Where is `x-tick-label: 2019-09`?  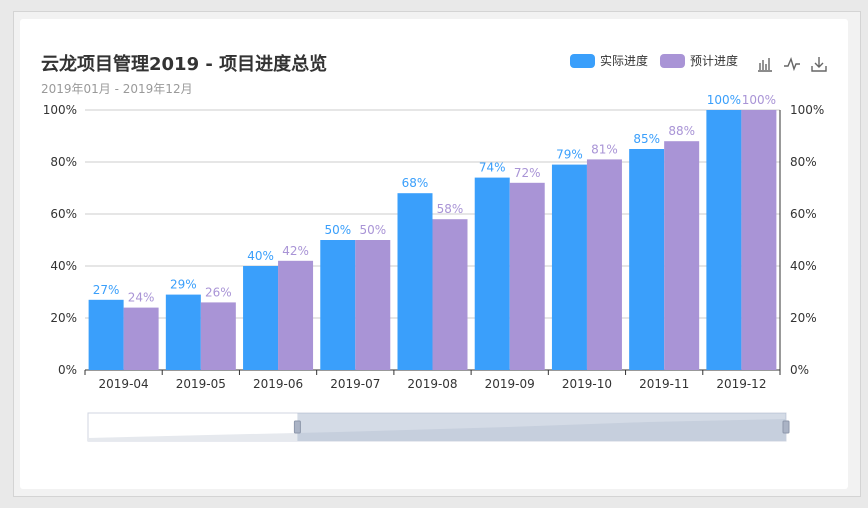
x-tick-label: 2019-09 is located at coordinates (510, 384).